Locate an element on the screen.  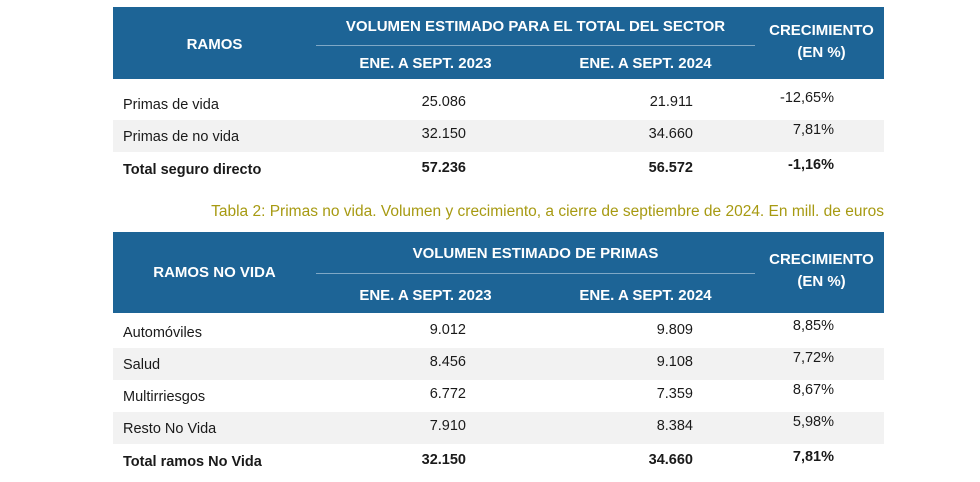
row-growth: 5,98% is located at coordinates (813, 422).